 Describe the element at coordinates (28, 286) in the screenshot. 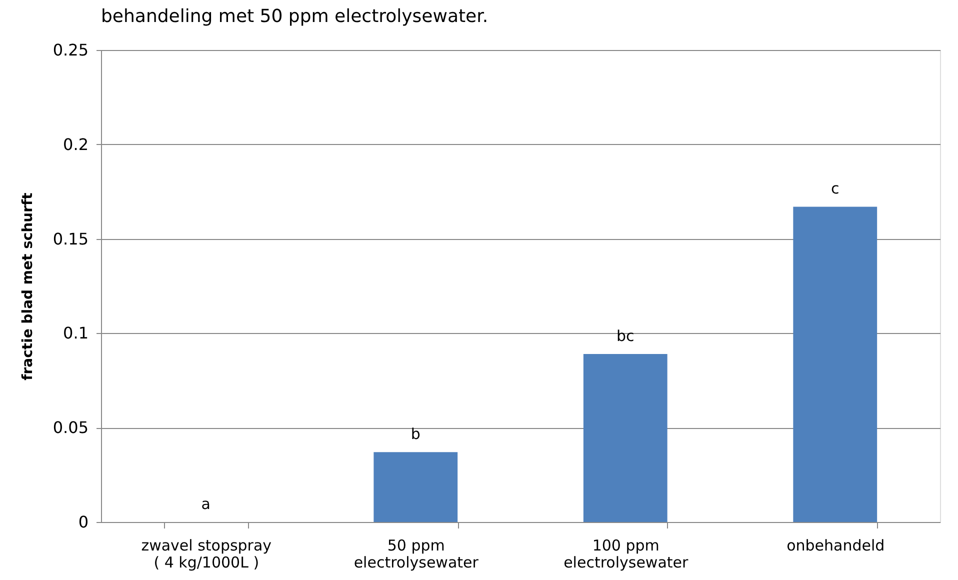

I see `y-axis-title: fractie blad met schurft` at that location.